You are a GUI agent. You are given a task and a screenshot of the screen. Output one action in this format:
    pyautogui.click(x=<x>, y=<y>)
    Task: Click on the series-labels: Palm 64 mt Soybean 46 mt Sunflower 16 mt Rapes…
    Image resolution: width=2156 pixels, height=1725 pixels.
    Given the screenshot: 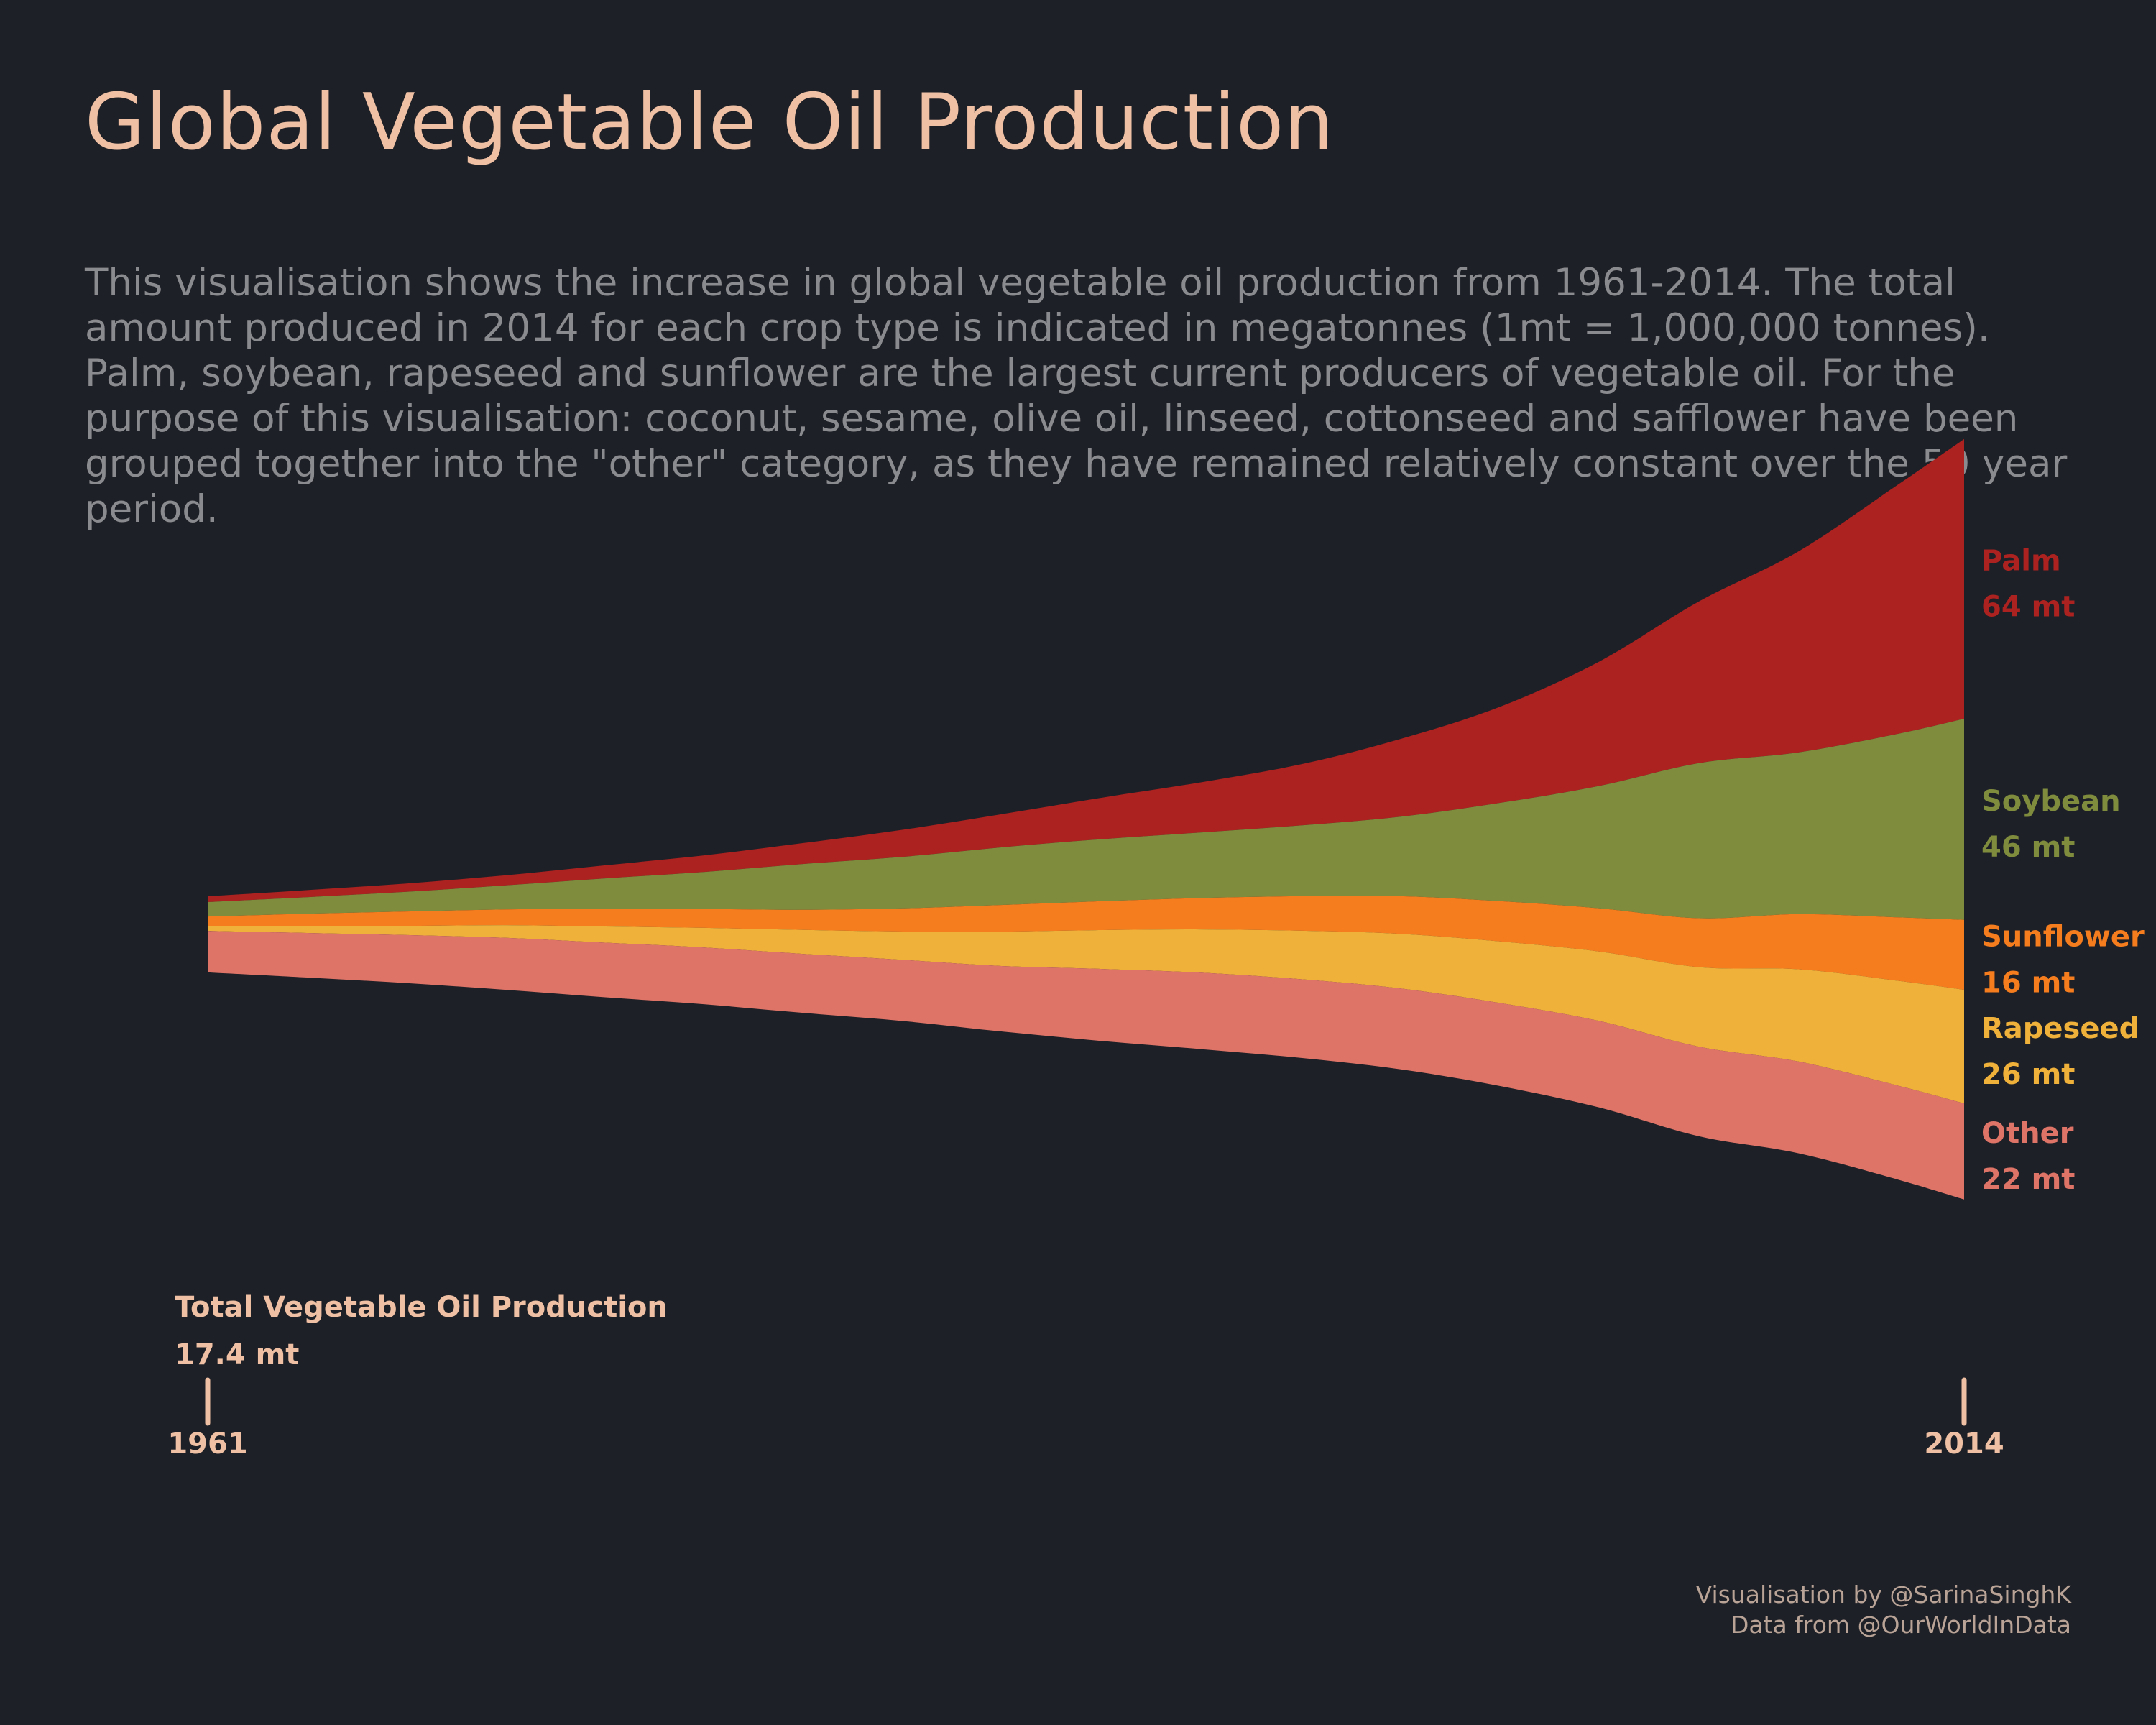 What is the action you would take?
    pyautogui.click(x=2063, y=871)
    